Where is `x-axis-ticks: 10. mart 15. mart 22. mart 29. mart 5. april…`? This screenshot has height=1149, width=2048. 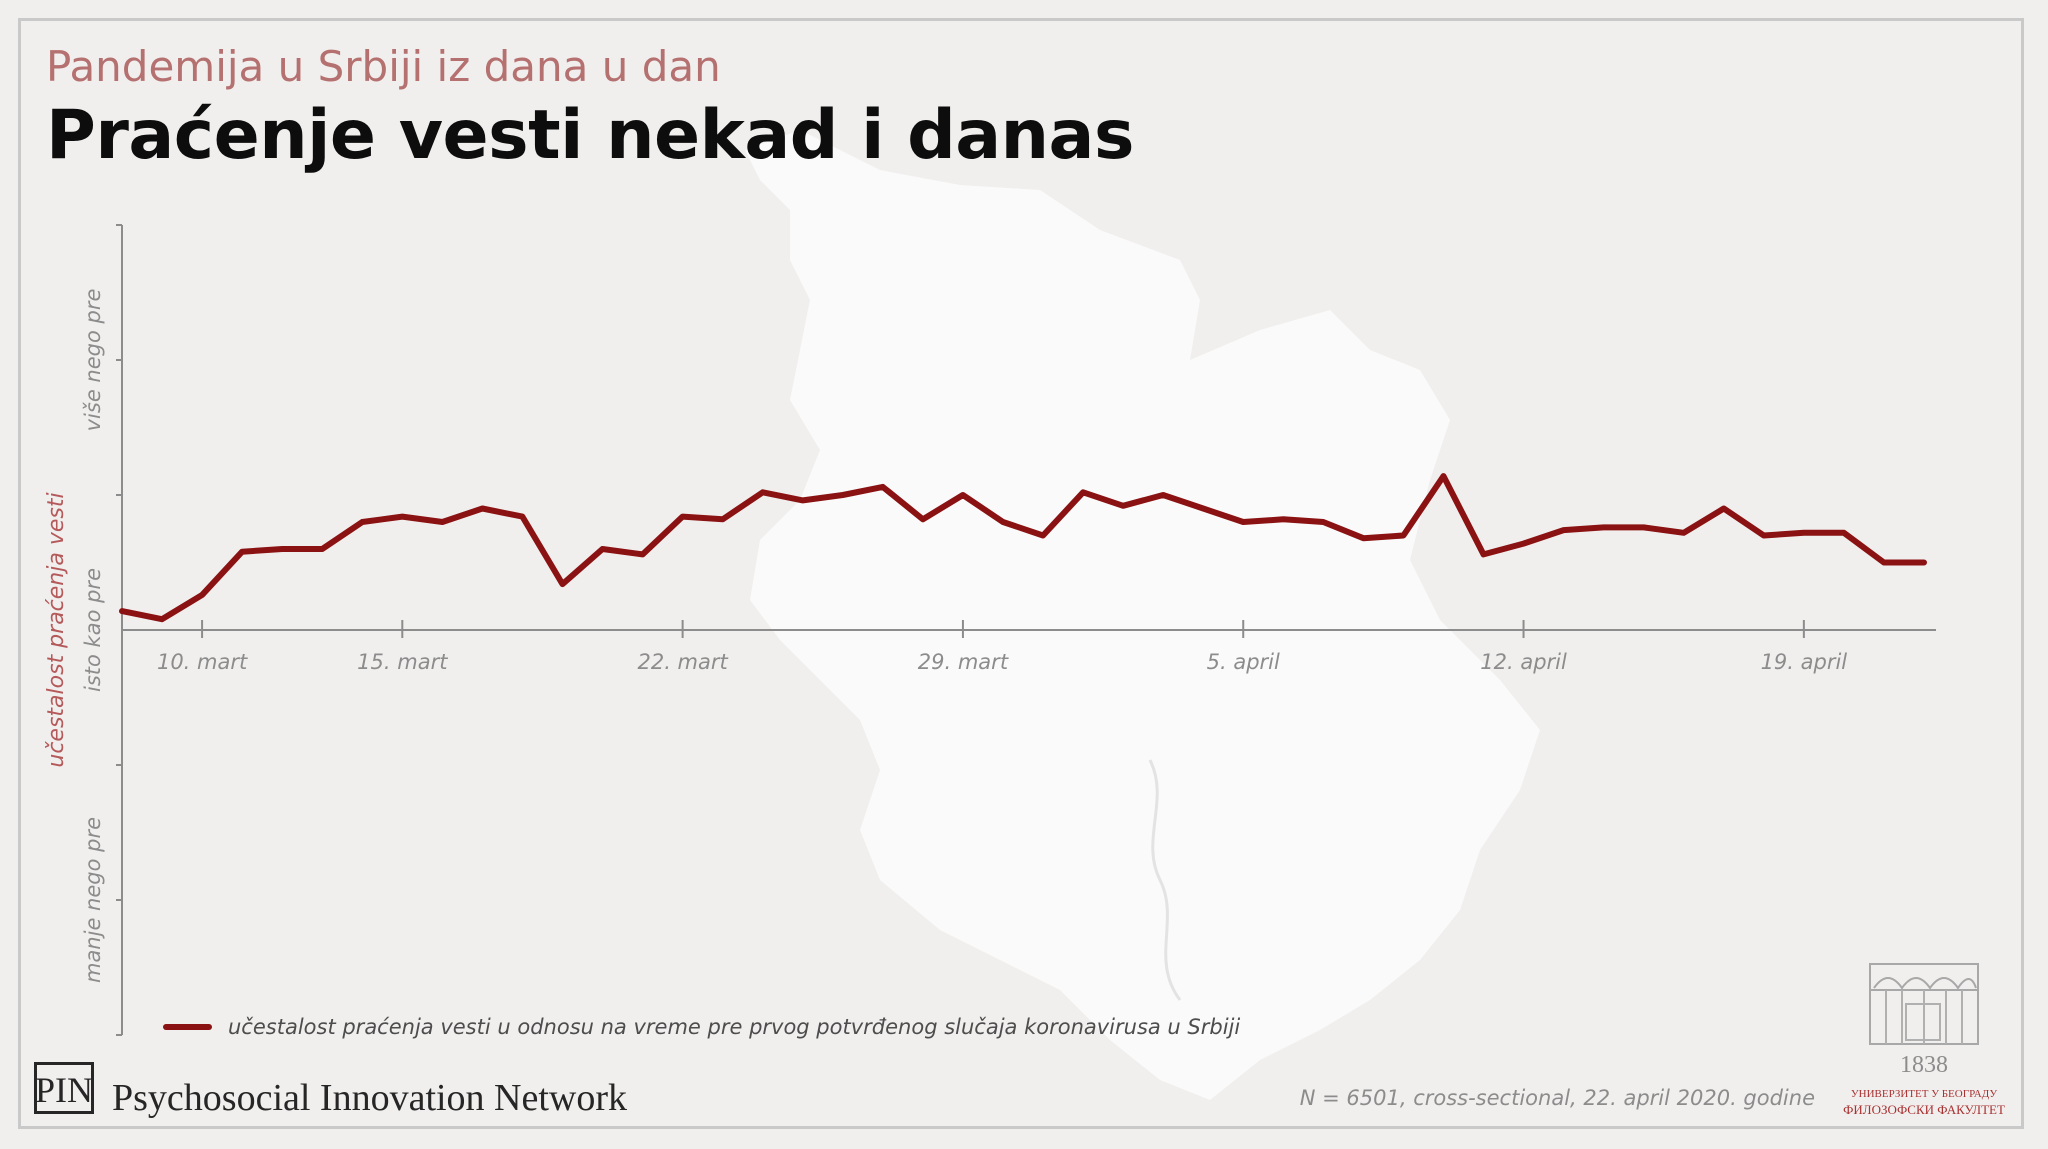 x-axis-ticks: 10. mart 15. mart 22. mart 29. mart 5. april… is located at coordinates (1002, 647).